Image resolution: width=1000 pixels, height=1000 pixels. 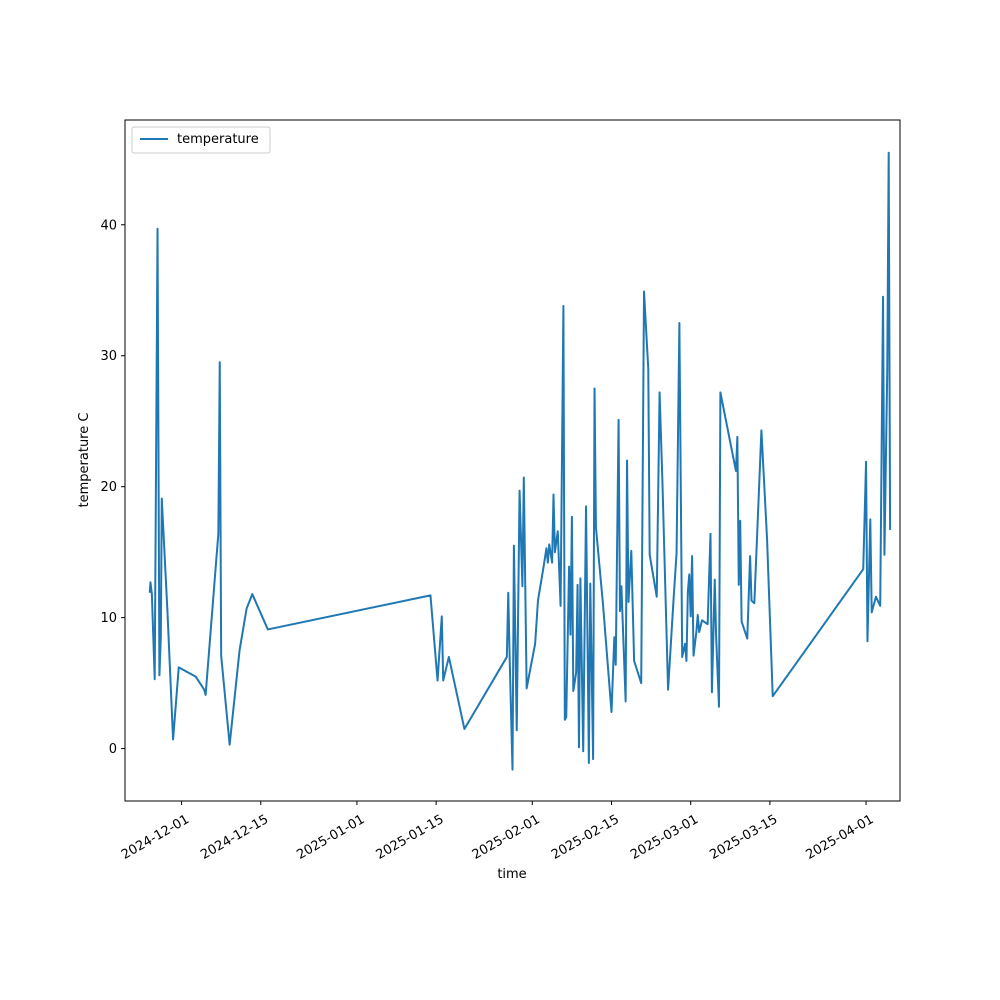 What do you see at coordinates (108, 356) in the screenshot?
I see `y-tick-label: 30` at bounding box center [108, 356].